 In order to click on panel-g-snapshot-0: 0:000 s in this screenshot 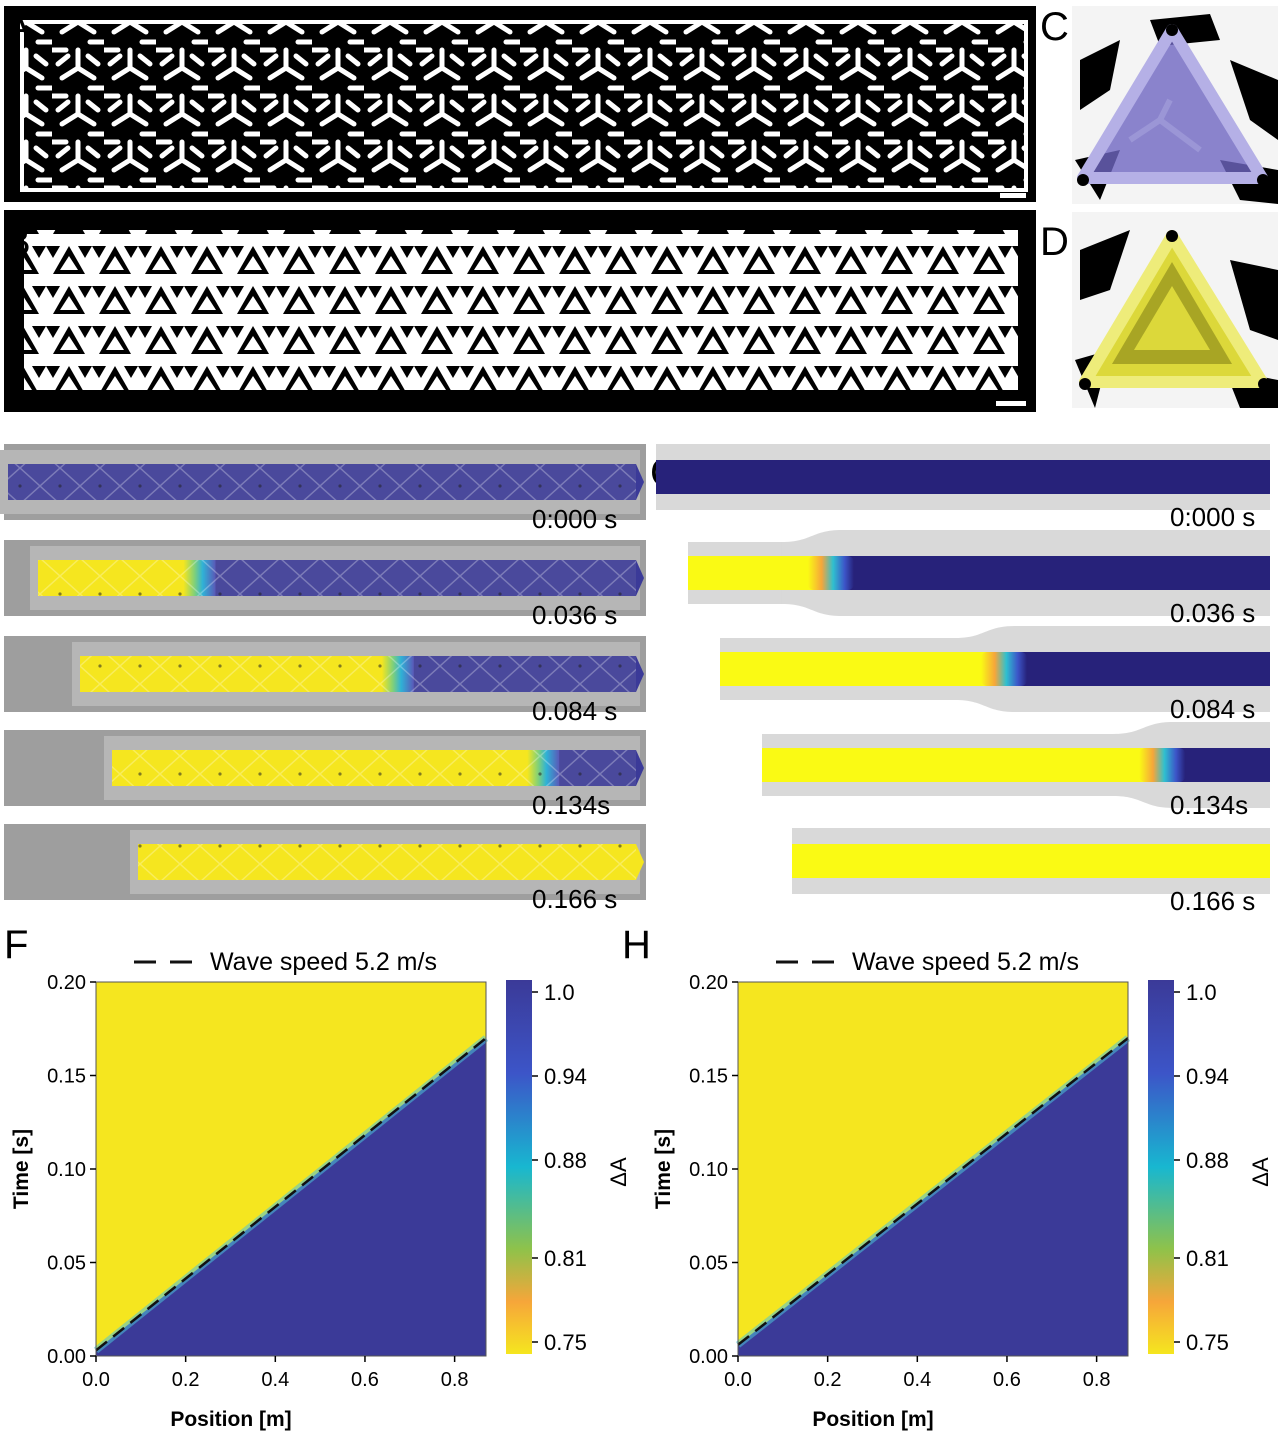, I will do `click(963, 488)`.